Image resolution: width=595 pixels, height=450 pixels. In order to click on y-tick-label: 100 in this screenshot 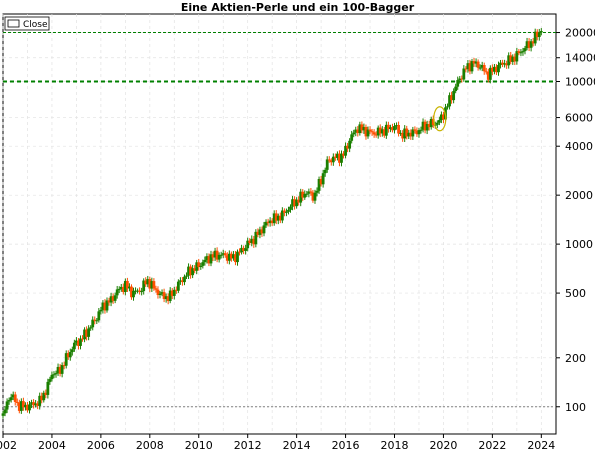, I will do `click(575, 407)`.